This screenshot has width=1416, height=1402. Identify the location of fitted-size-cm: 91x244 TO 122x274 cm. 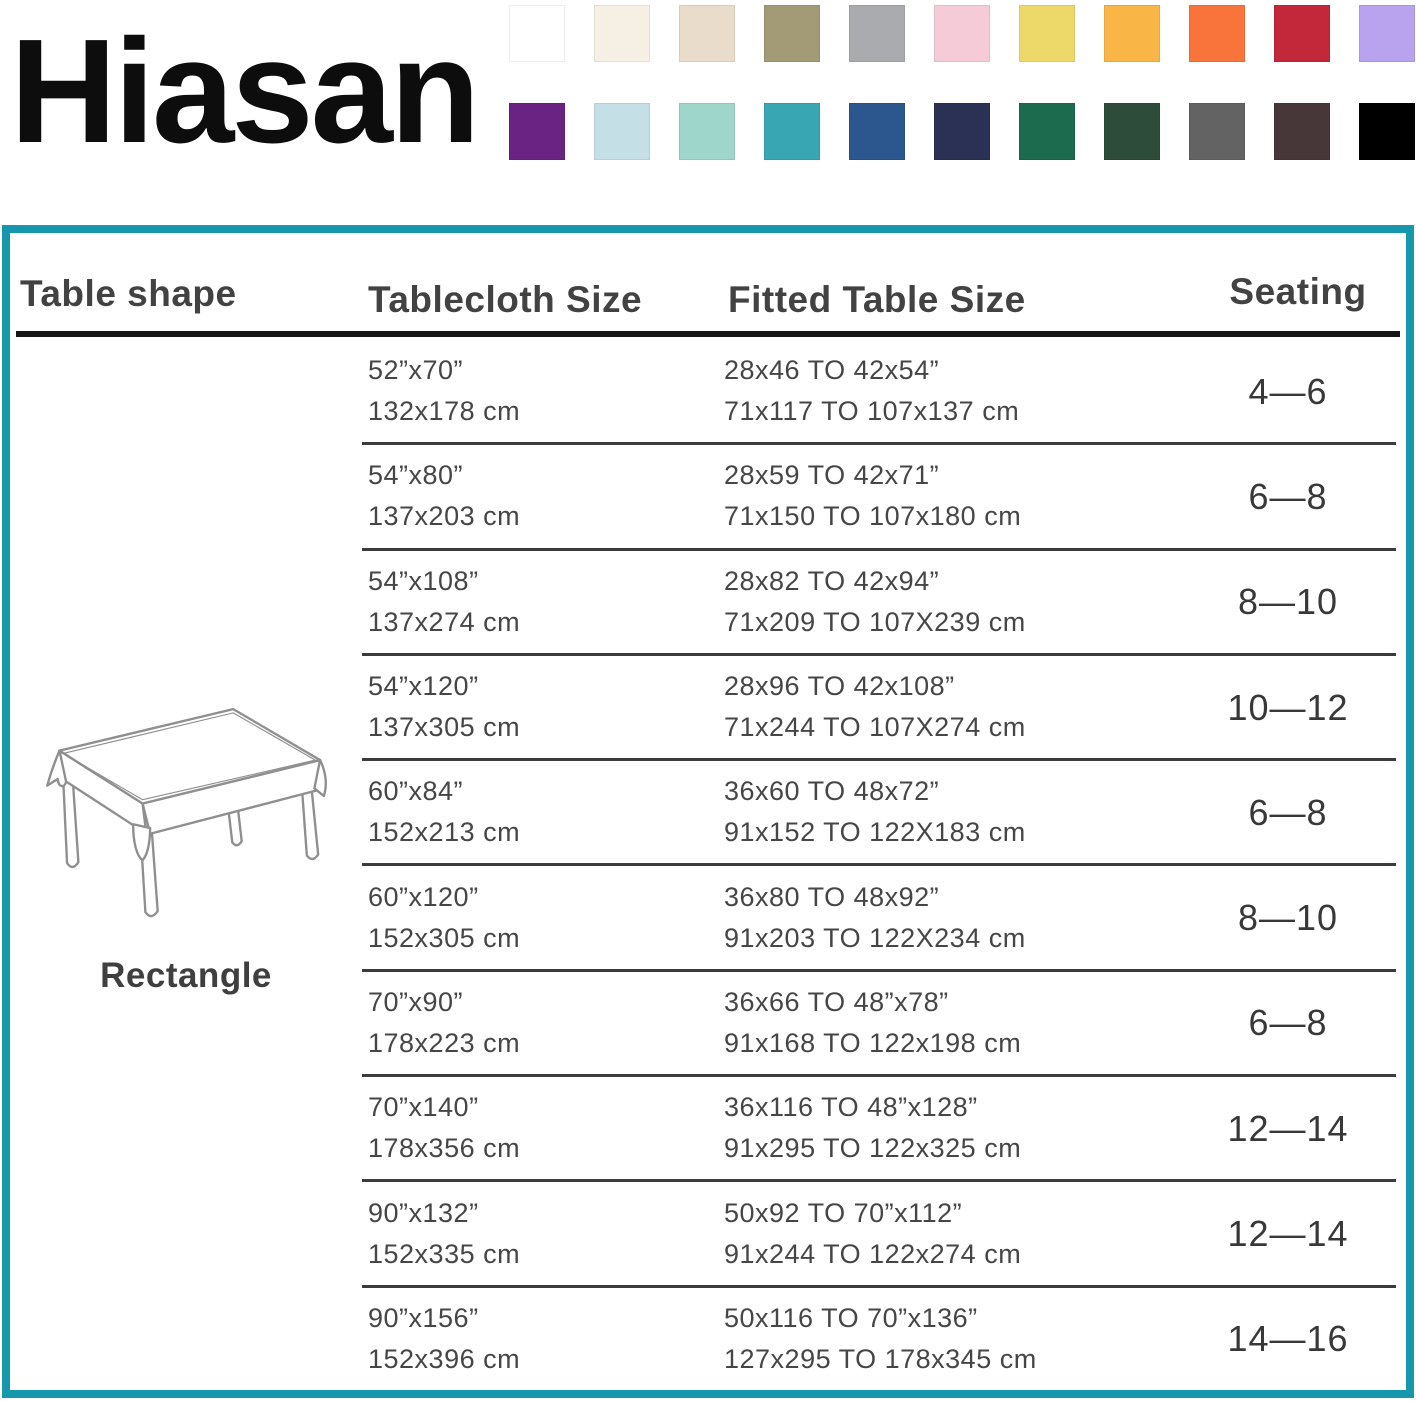
(873, 1253).